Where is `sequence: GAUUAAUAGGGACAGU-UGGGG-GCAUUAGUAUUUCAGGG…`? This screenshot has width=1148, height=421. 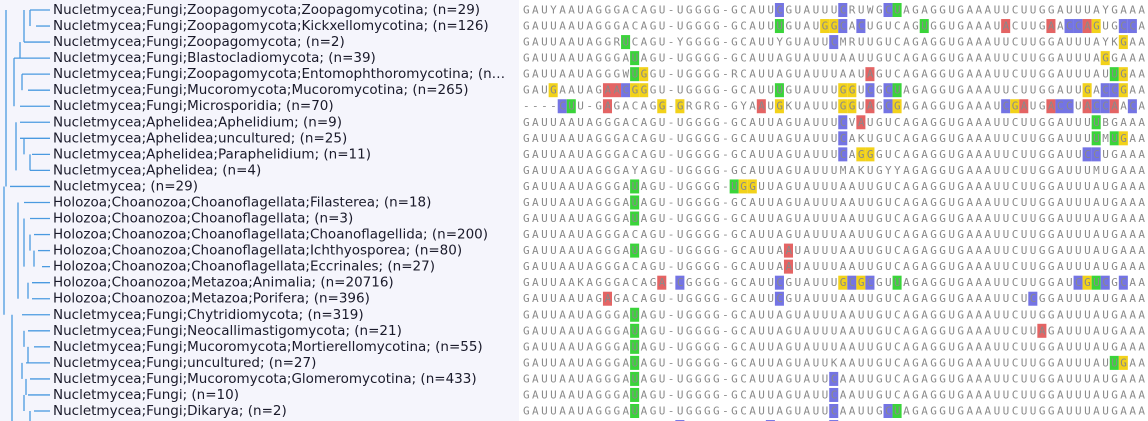
sequence: GAUUAAUAGGGACAGU-UGGGG-GCAUUAGUAUUUCAGGG… is located at coordinates (834, 154).